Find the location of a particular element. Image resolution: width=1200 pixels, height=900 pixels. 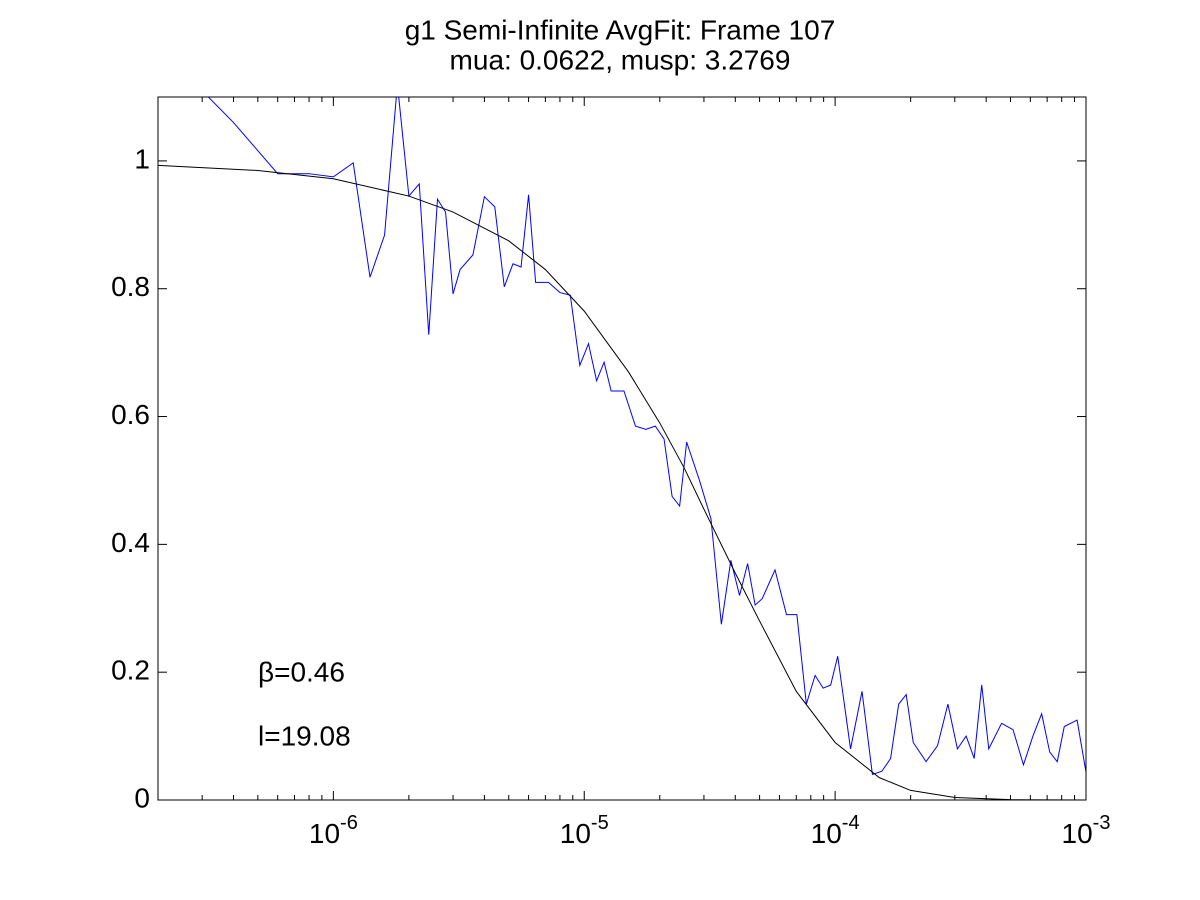

x-tick-label: 10⁻³ is located at coordinates (1086, 830).